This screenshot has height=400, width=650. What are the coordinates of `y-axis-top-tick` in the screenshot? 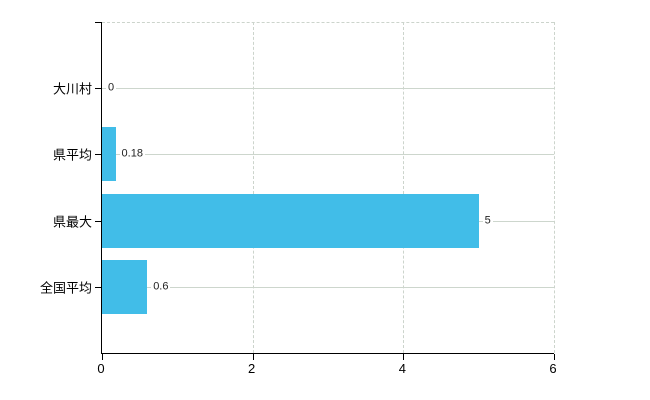 It's located at (98, 22).